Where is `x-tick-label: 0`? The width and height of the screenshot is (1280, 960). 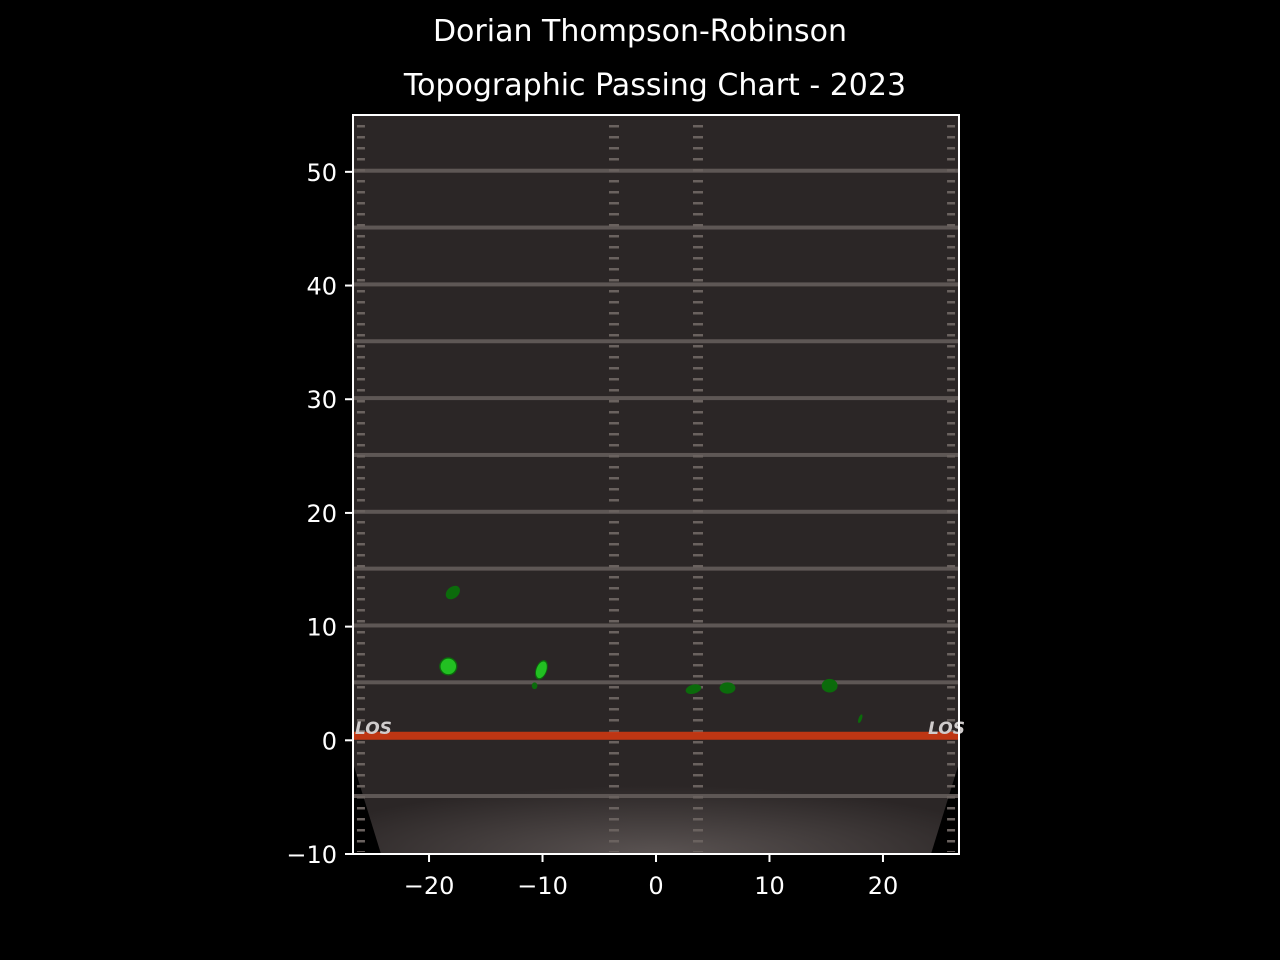 x-tick-label: 0 is located at coordinates (655, 886).